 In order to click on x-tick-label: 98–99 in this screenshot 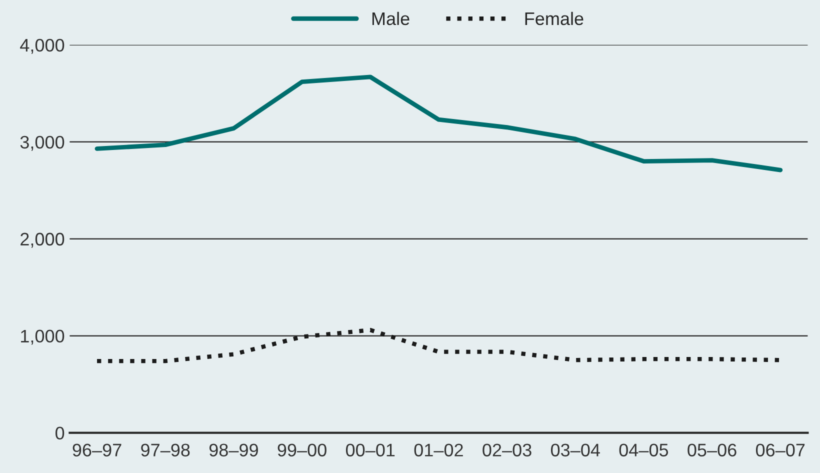, I will do `click(233, 450)`.